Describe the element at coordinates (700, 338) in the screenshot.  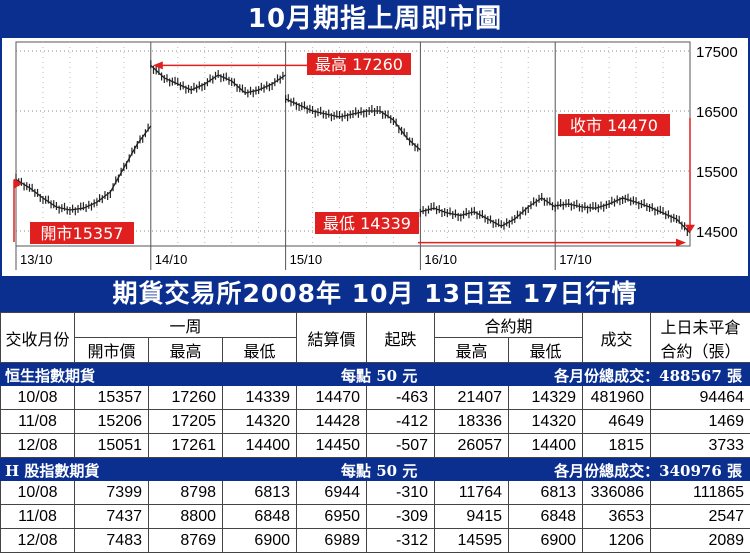
I see `header-open-interest: 上日未平倉合約（張）` at that location.